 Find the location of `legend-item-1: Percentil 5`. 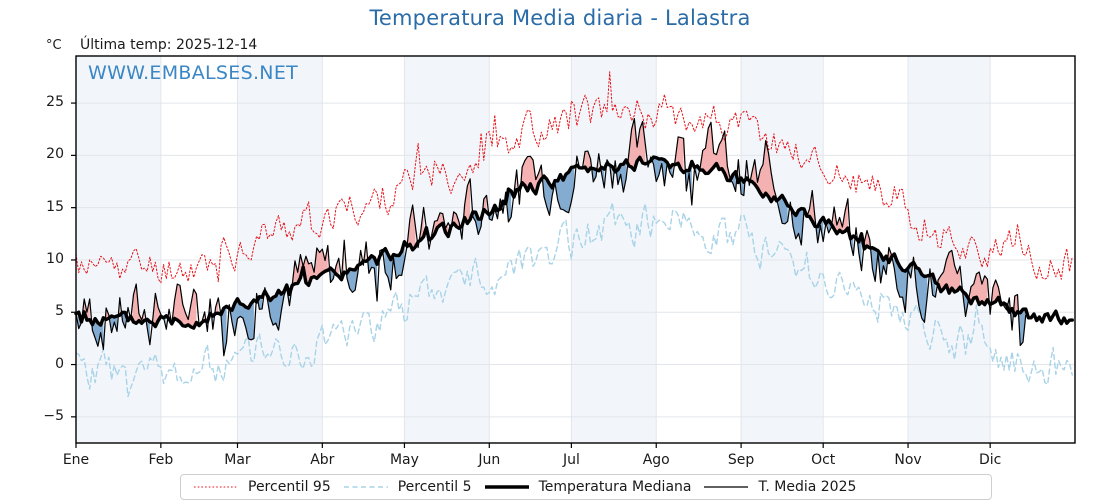

legend-item-1: Percentil 5 is located at coordinates (401, 487).